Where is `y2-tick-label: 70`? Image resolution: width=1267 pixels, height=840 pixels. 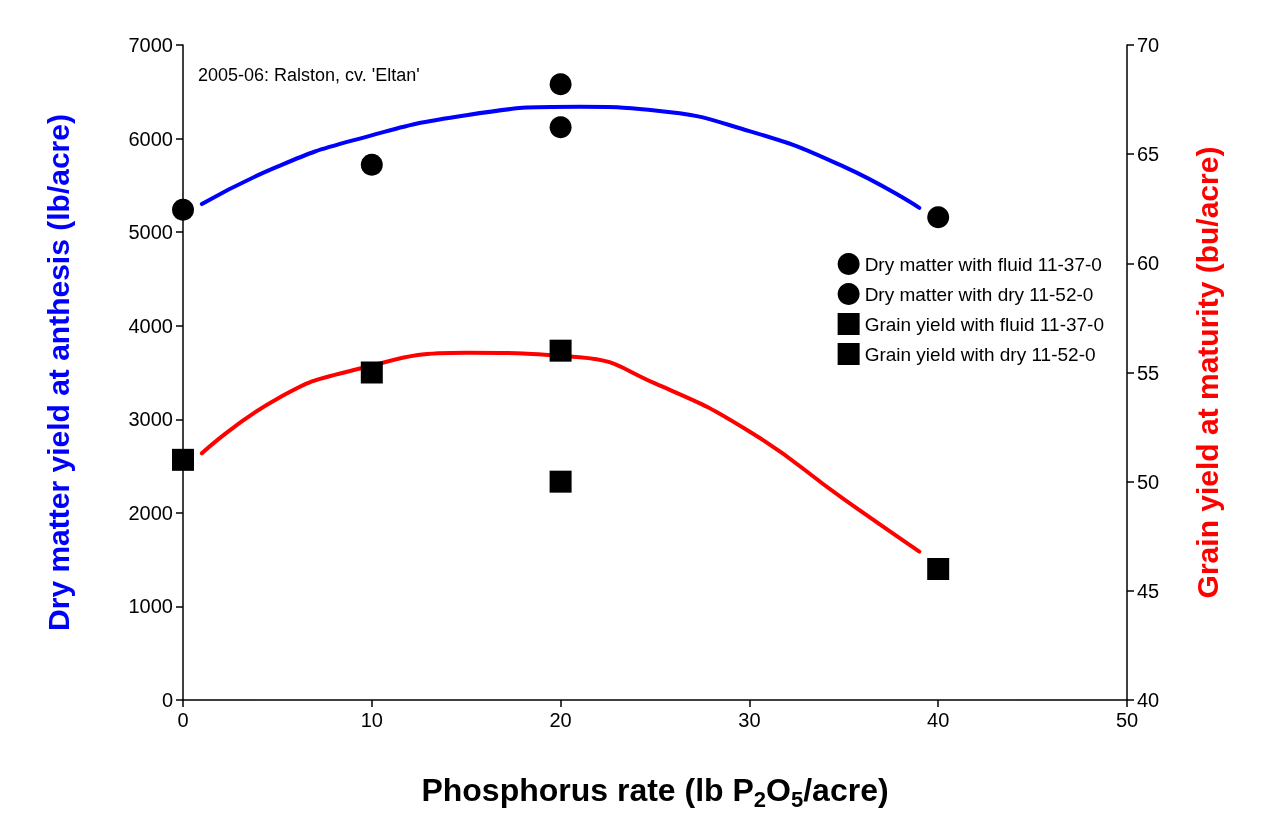
y2-tick-label: 70 is located at coordinates (1148, 45).